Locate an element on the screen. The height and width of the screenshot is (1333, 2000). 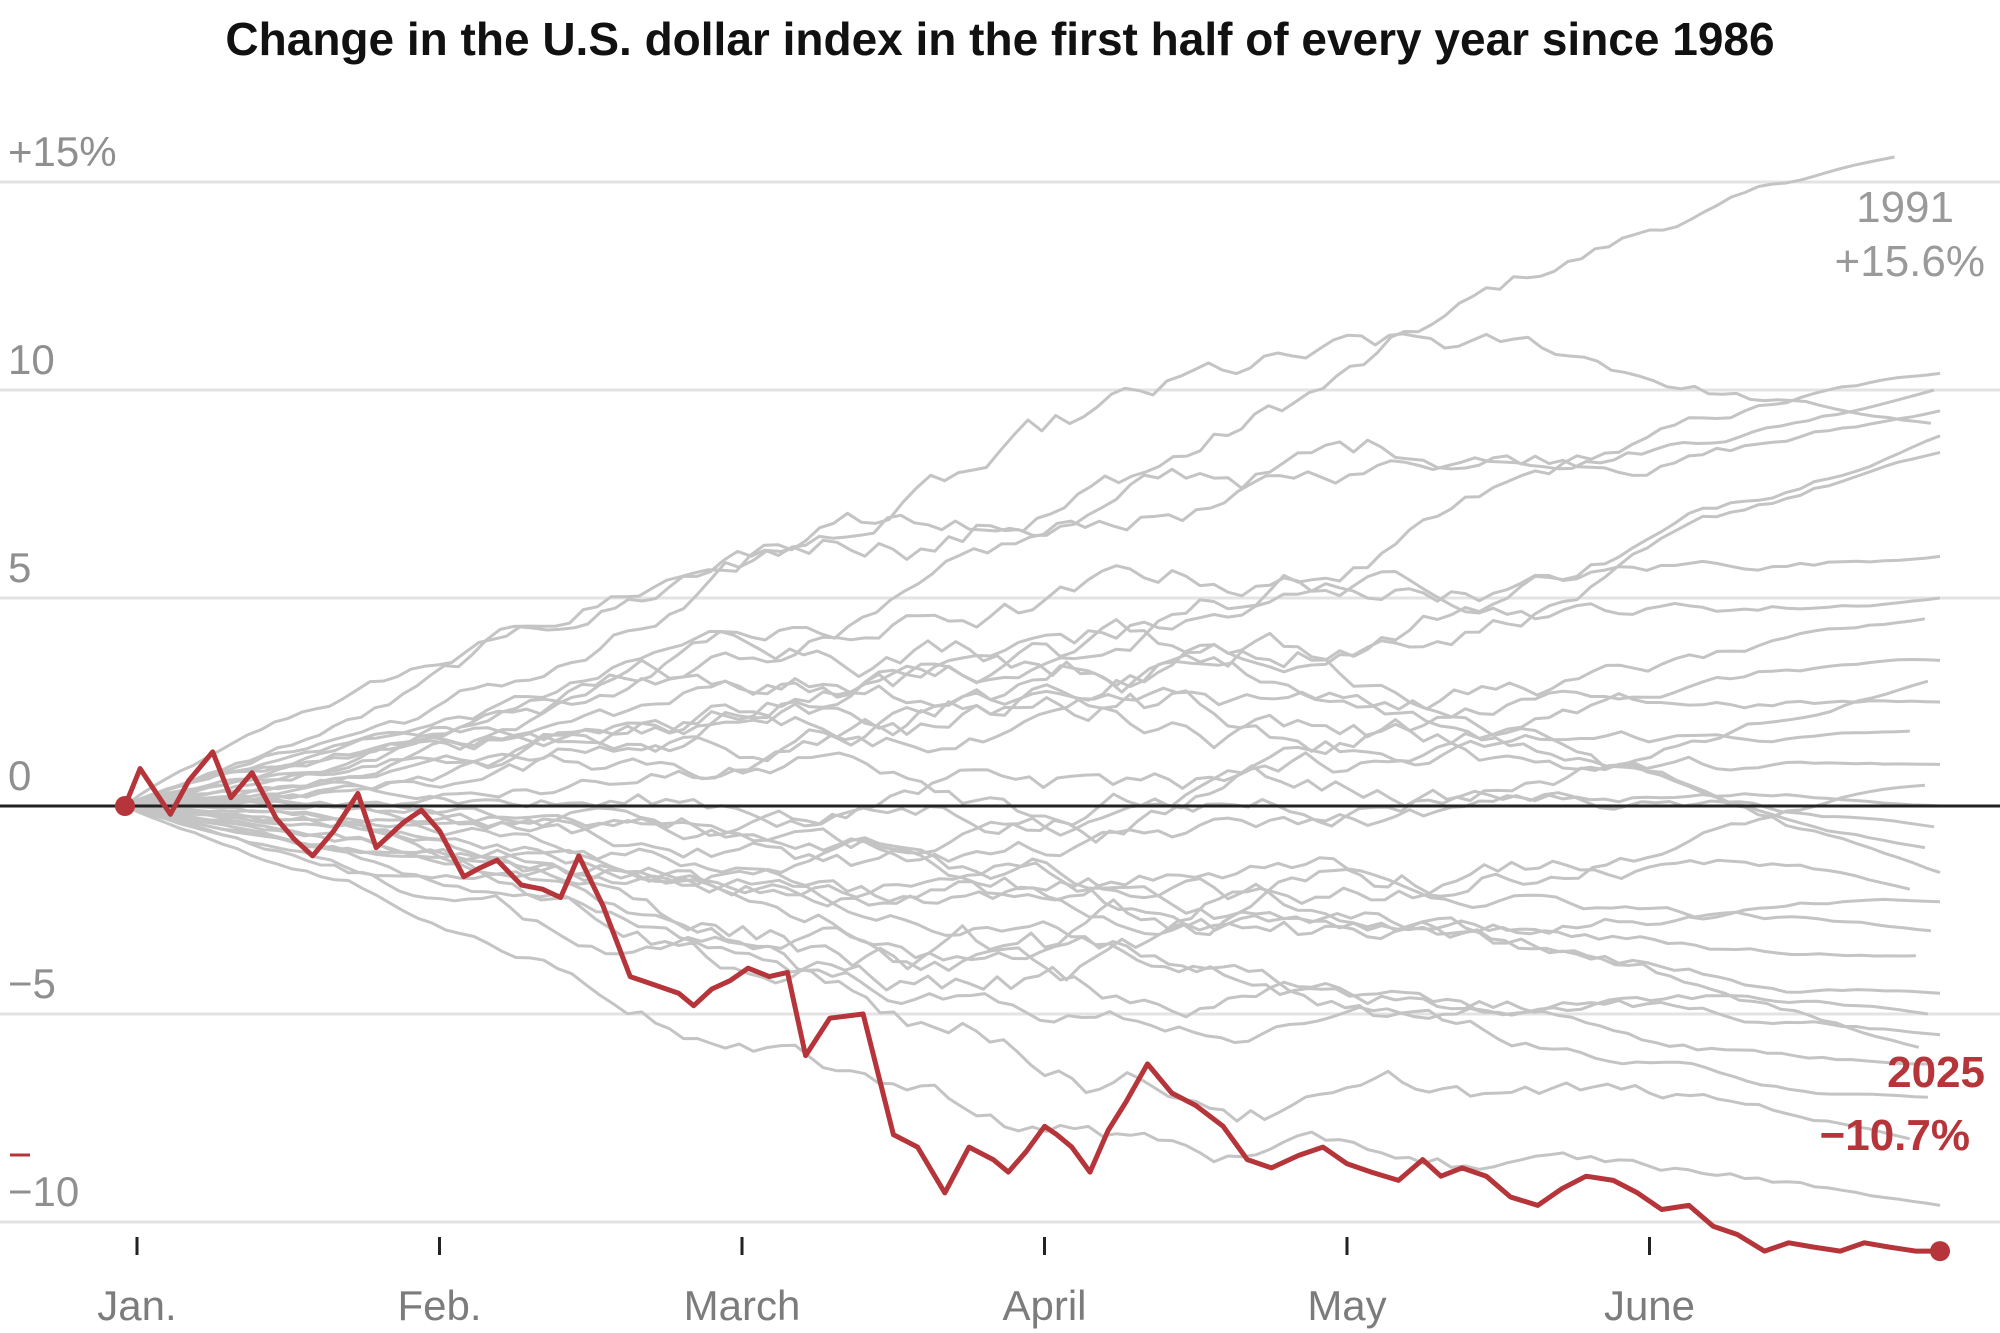
y-tick-label: −5 is located at coordinates (32, 983).